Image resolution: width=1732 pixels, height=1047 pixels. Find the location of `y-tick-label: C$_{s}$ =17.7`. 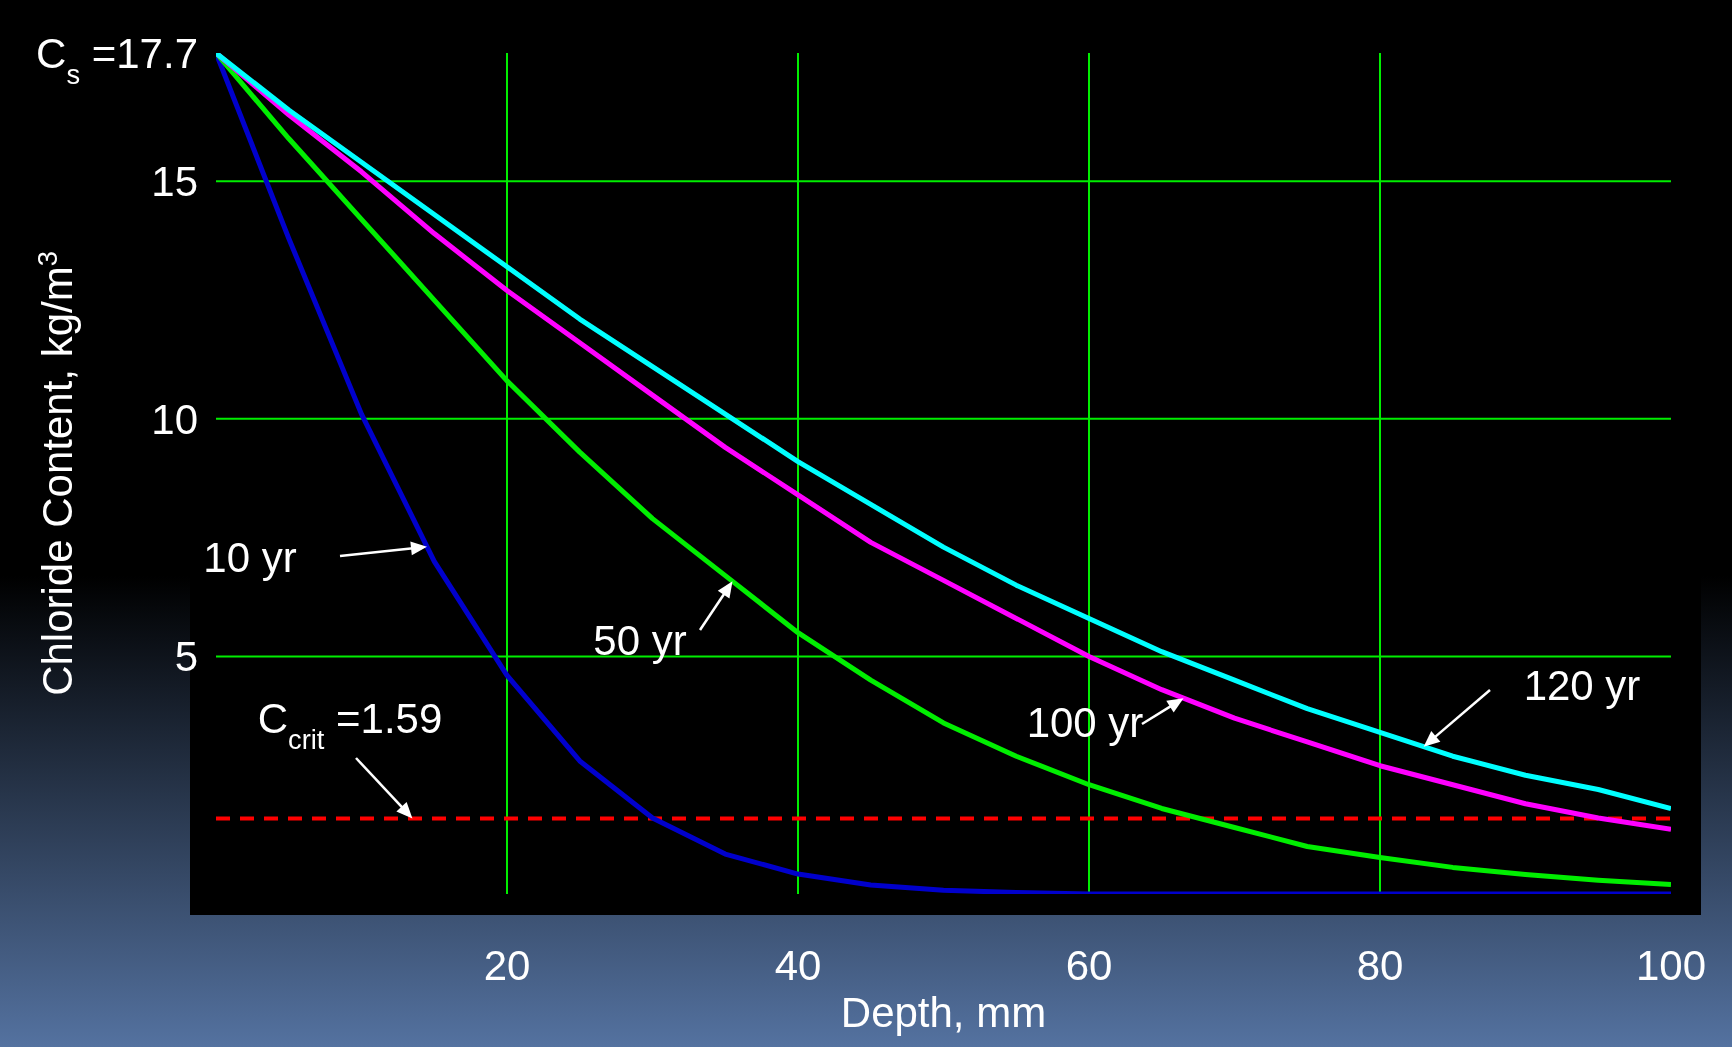

y-tick-label: C$_{s}$ =17.7 is located at coordinates (117, 59).